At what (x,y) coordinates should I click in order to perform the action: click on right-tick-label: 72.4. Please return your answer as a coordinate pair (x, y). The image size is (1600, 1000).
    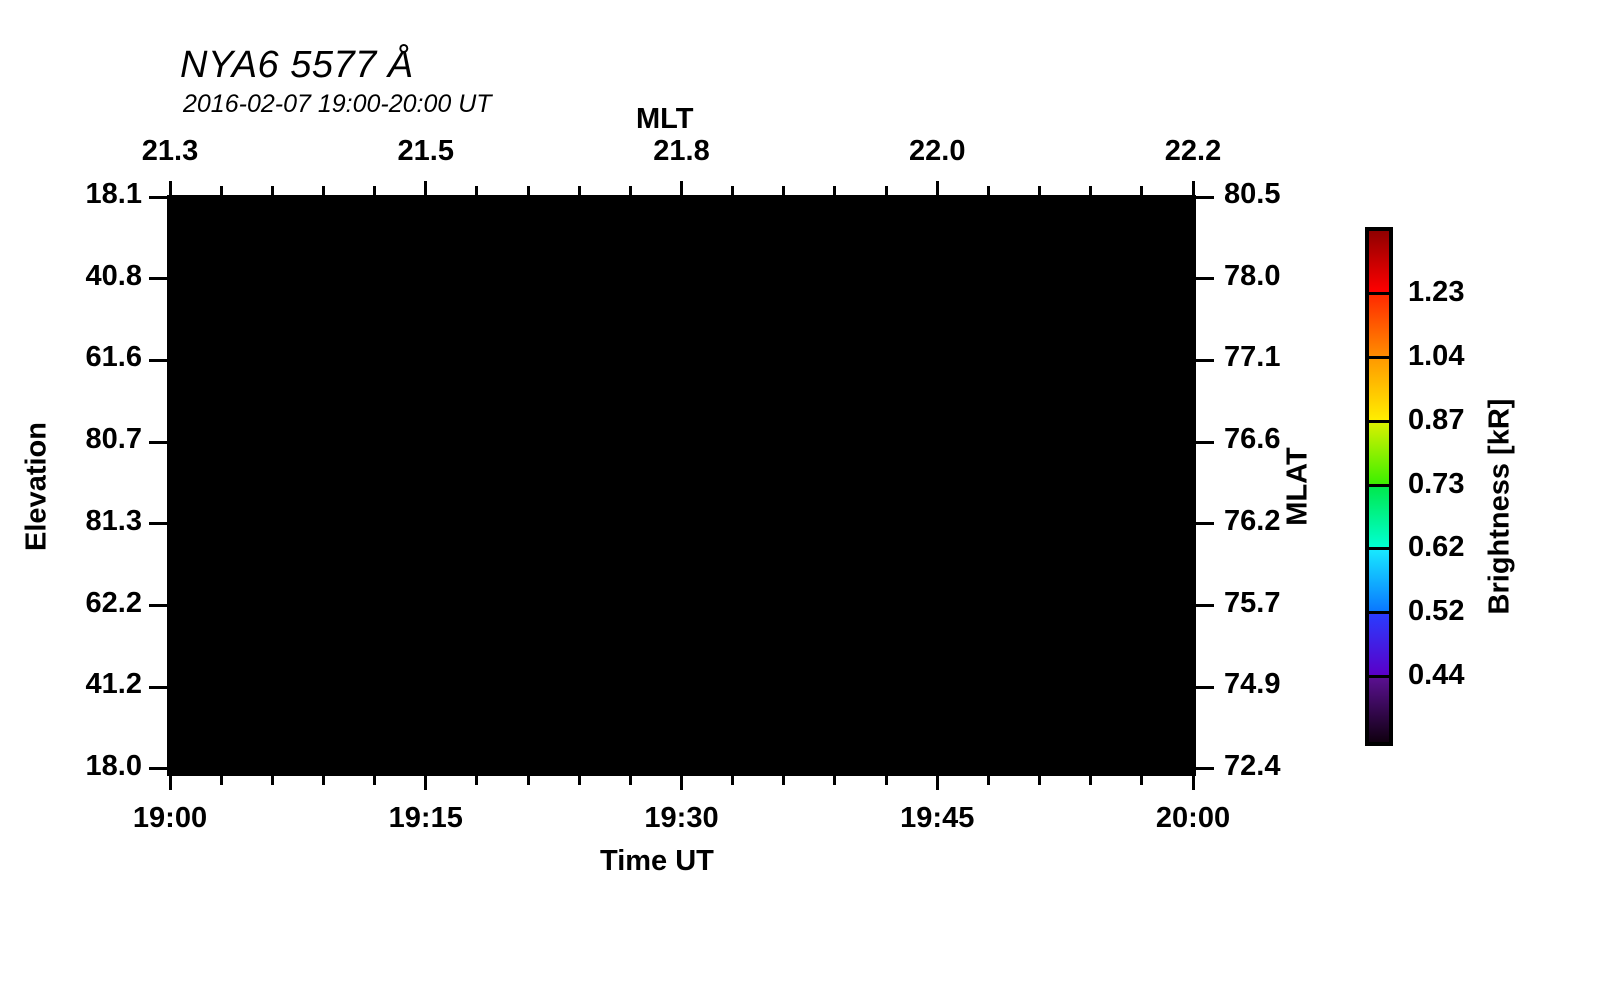
    Looking at the image, I should click on (1252, 765).